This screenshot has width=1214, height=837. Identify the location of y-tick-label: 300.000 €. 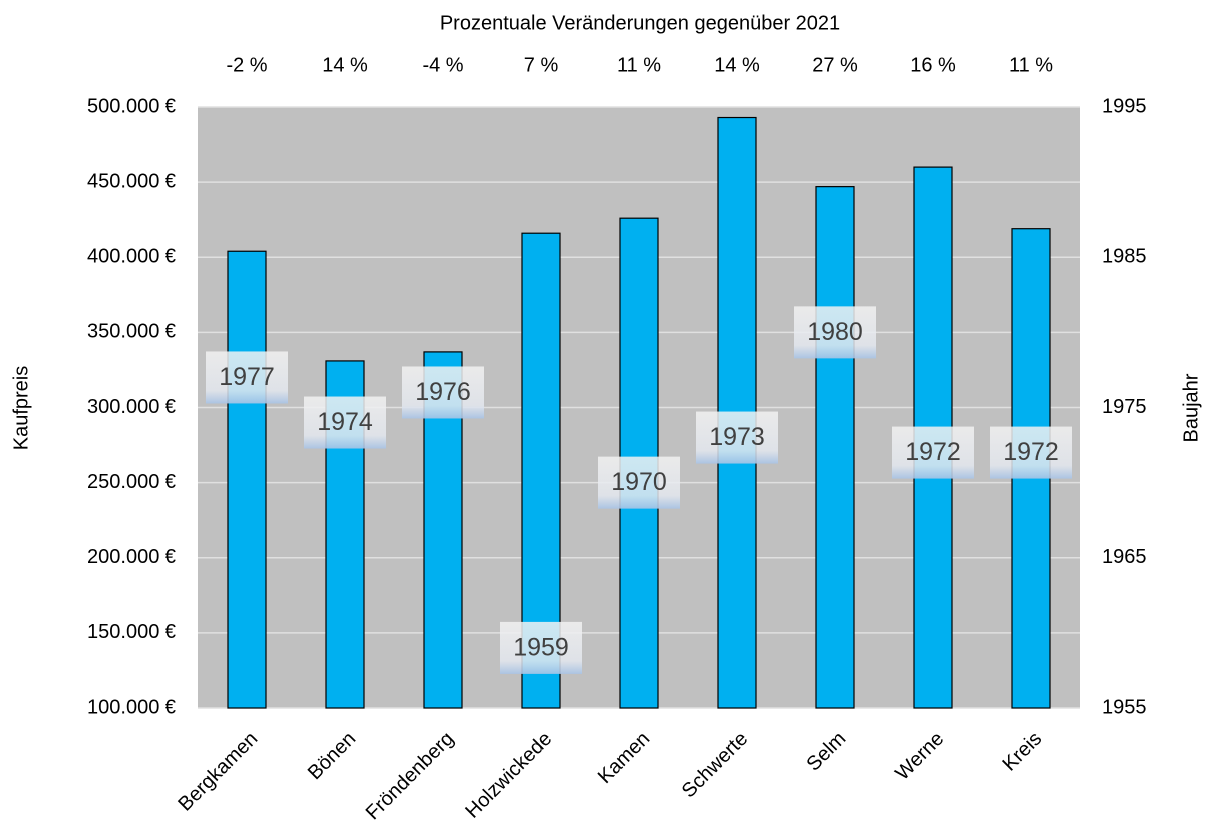
(131, 407).